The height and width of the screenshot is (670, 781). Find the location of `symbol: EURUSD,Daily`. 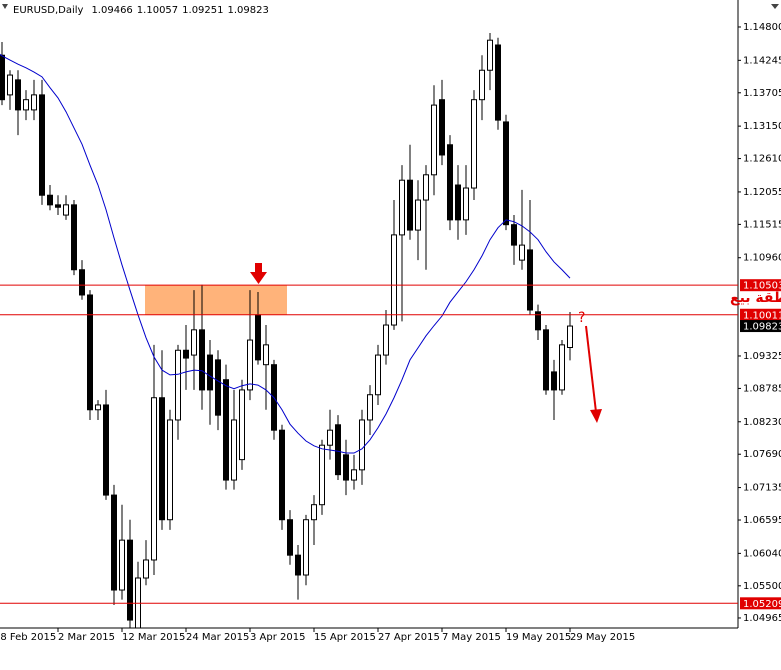

symbol: EURUSD,Daily is located at coordinates (48, 10).